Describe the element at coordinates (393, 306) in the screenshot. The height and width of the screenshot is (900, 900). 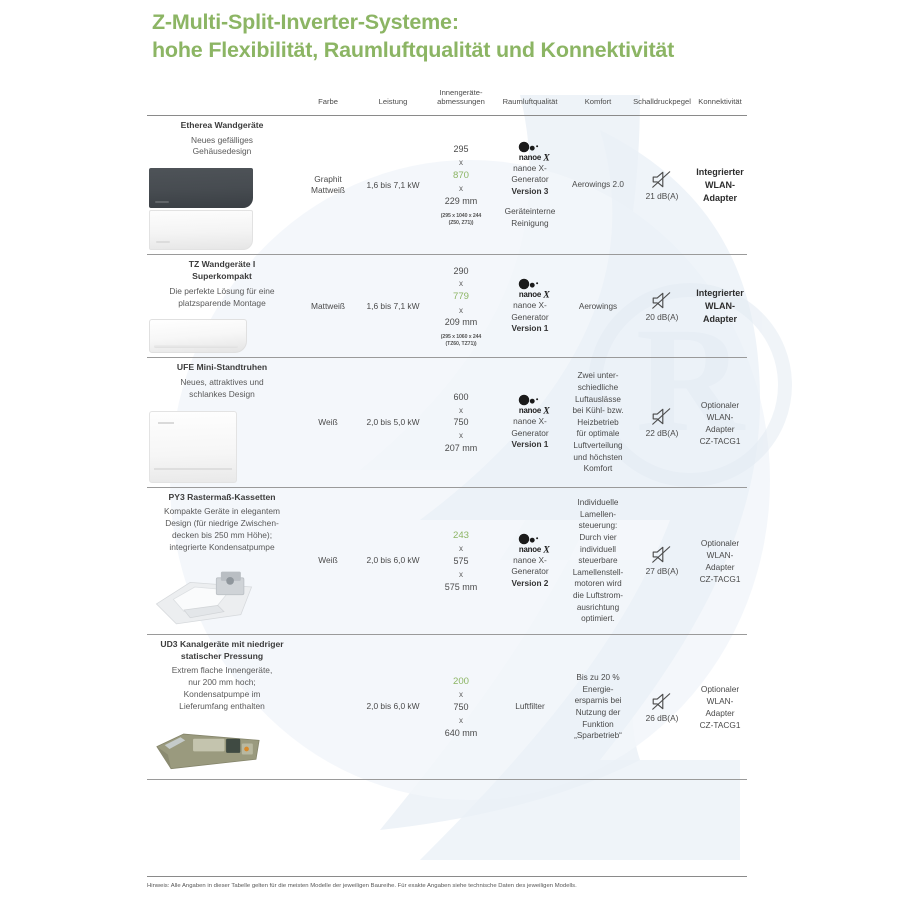
I see `cell-leistung-1: 1,6 bis 7,1 kW` at that location.